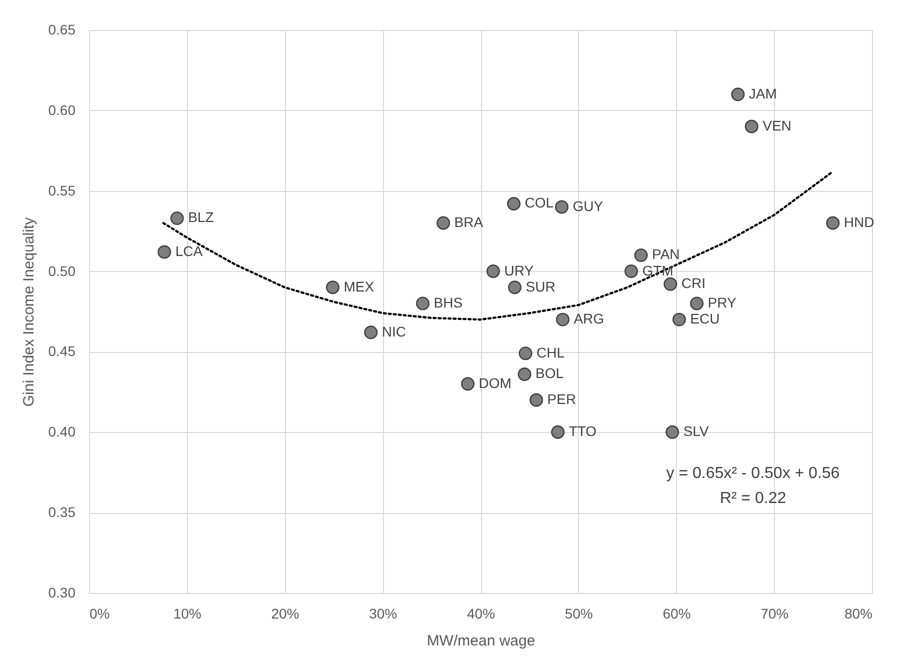 This screenshot has width=909, height=666. I want to click on annotation: BOL, so click(550, 373).